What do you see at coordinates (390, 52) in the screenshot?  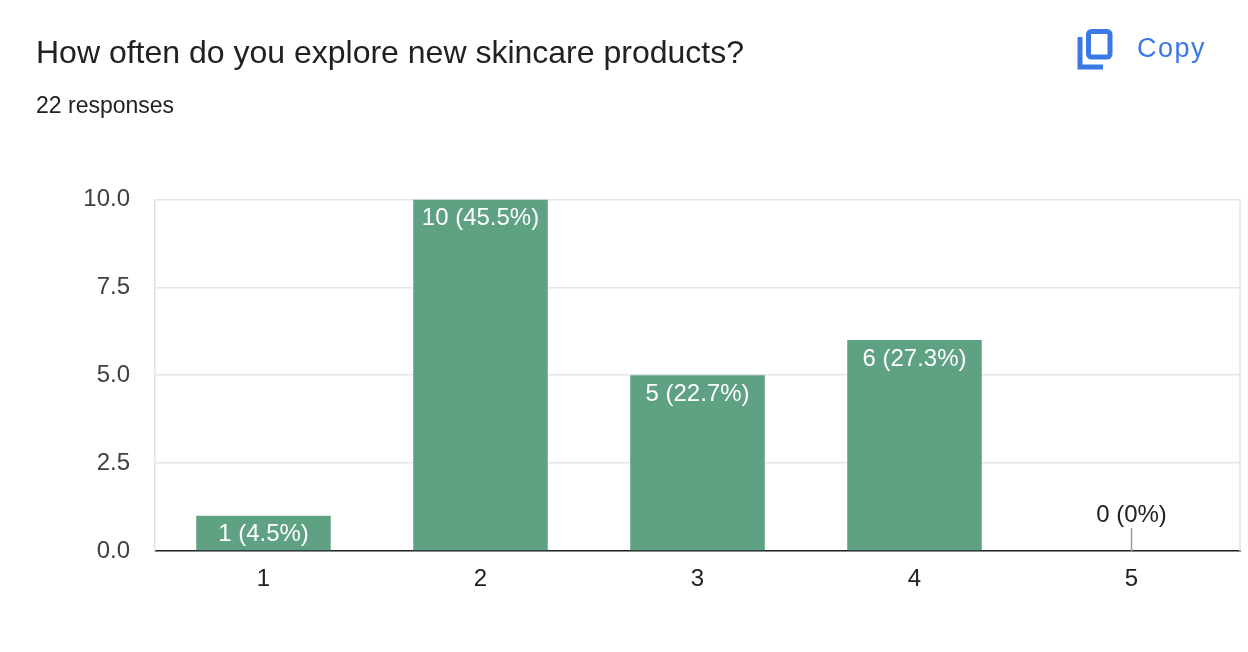 I see `chart-title: How often do you explore new skincare products?` at bounding box center [390, 52].